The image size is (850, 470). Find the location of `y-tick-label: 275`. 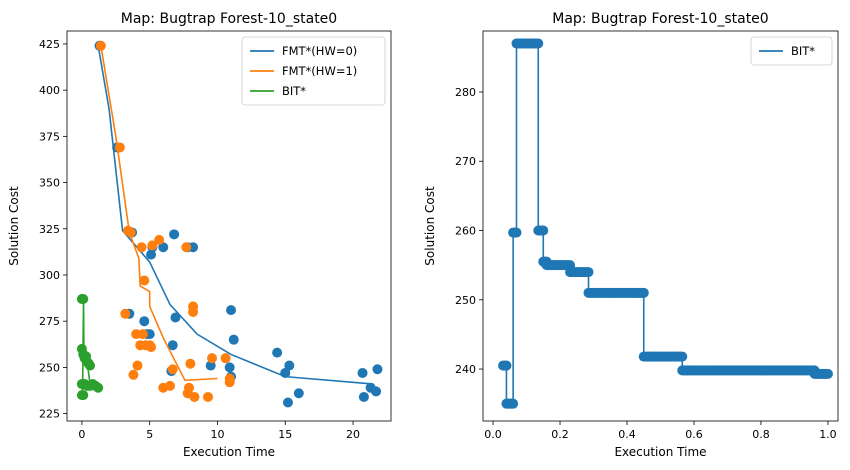

y-tick-label: 275 is located at coordinates (49, 321).